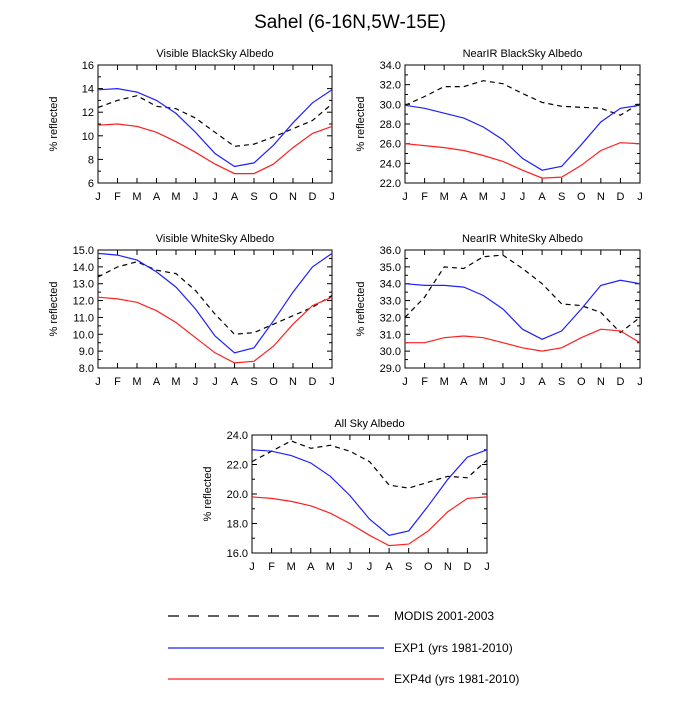 Image resolution: width=700 pixels, height=705 pixels. What do you see at coordinates (390, 335) in the screenshot?
I see `y-tick-label: 31.0` at bounding box center [390, 335].